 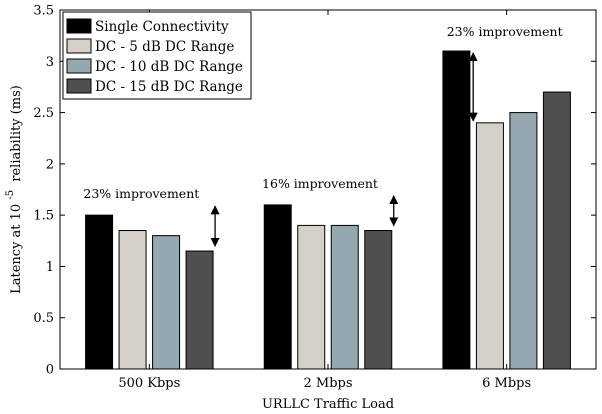 What do you see at coordinates (50, 62) in the screenshot?
I see `y-tick-label: 3` at bounding box center [50, 62].